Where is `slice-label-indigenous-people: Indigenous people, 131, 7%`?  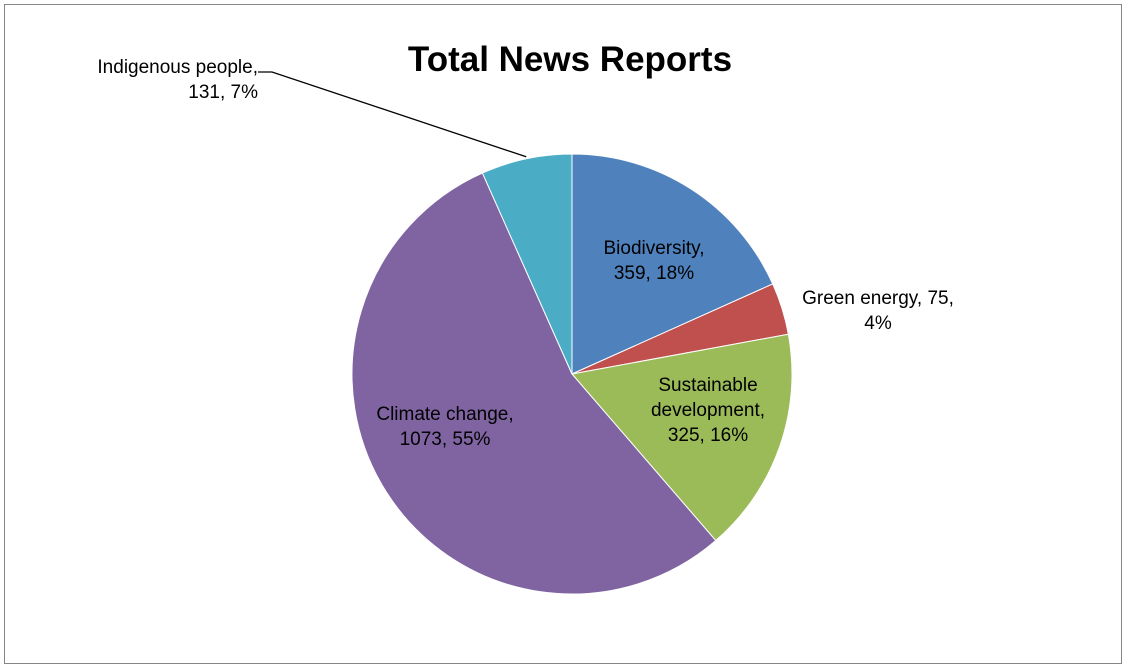
slice-label-indigenous-people: Indigenous people, 131, 7% is located at coordinates (177, 80).